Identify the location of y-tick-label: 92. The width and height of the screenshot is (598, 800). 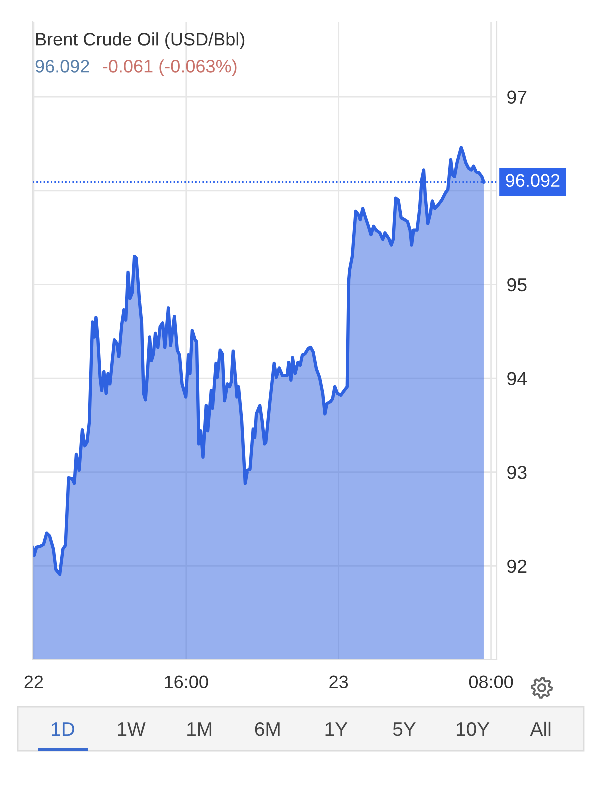
(517, 567).